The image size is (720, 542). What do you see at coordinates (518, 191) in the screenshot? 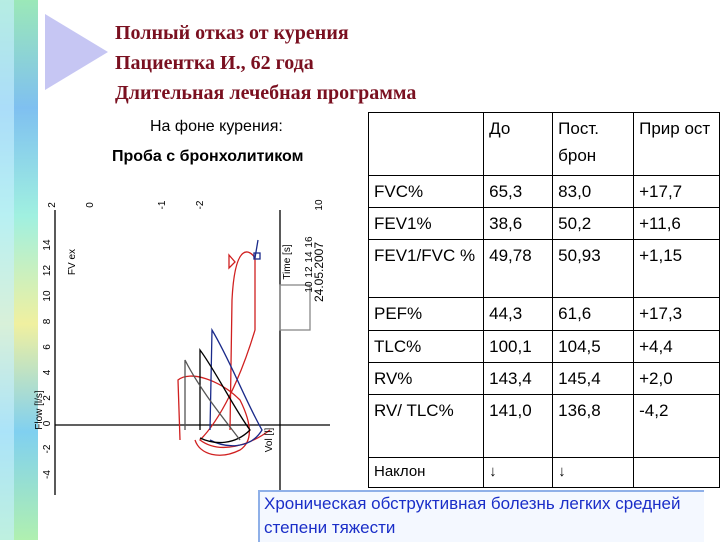
I see `cell: 65,3` at bounding box center [518, 191].